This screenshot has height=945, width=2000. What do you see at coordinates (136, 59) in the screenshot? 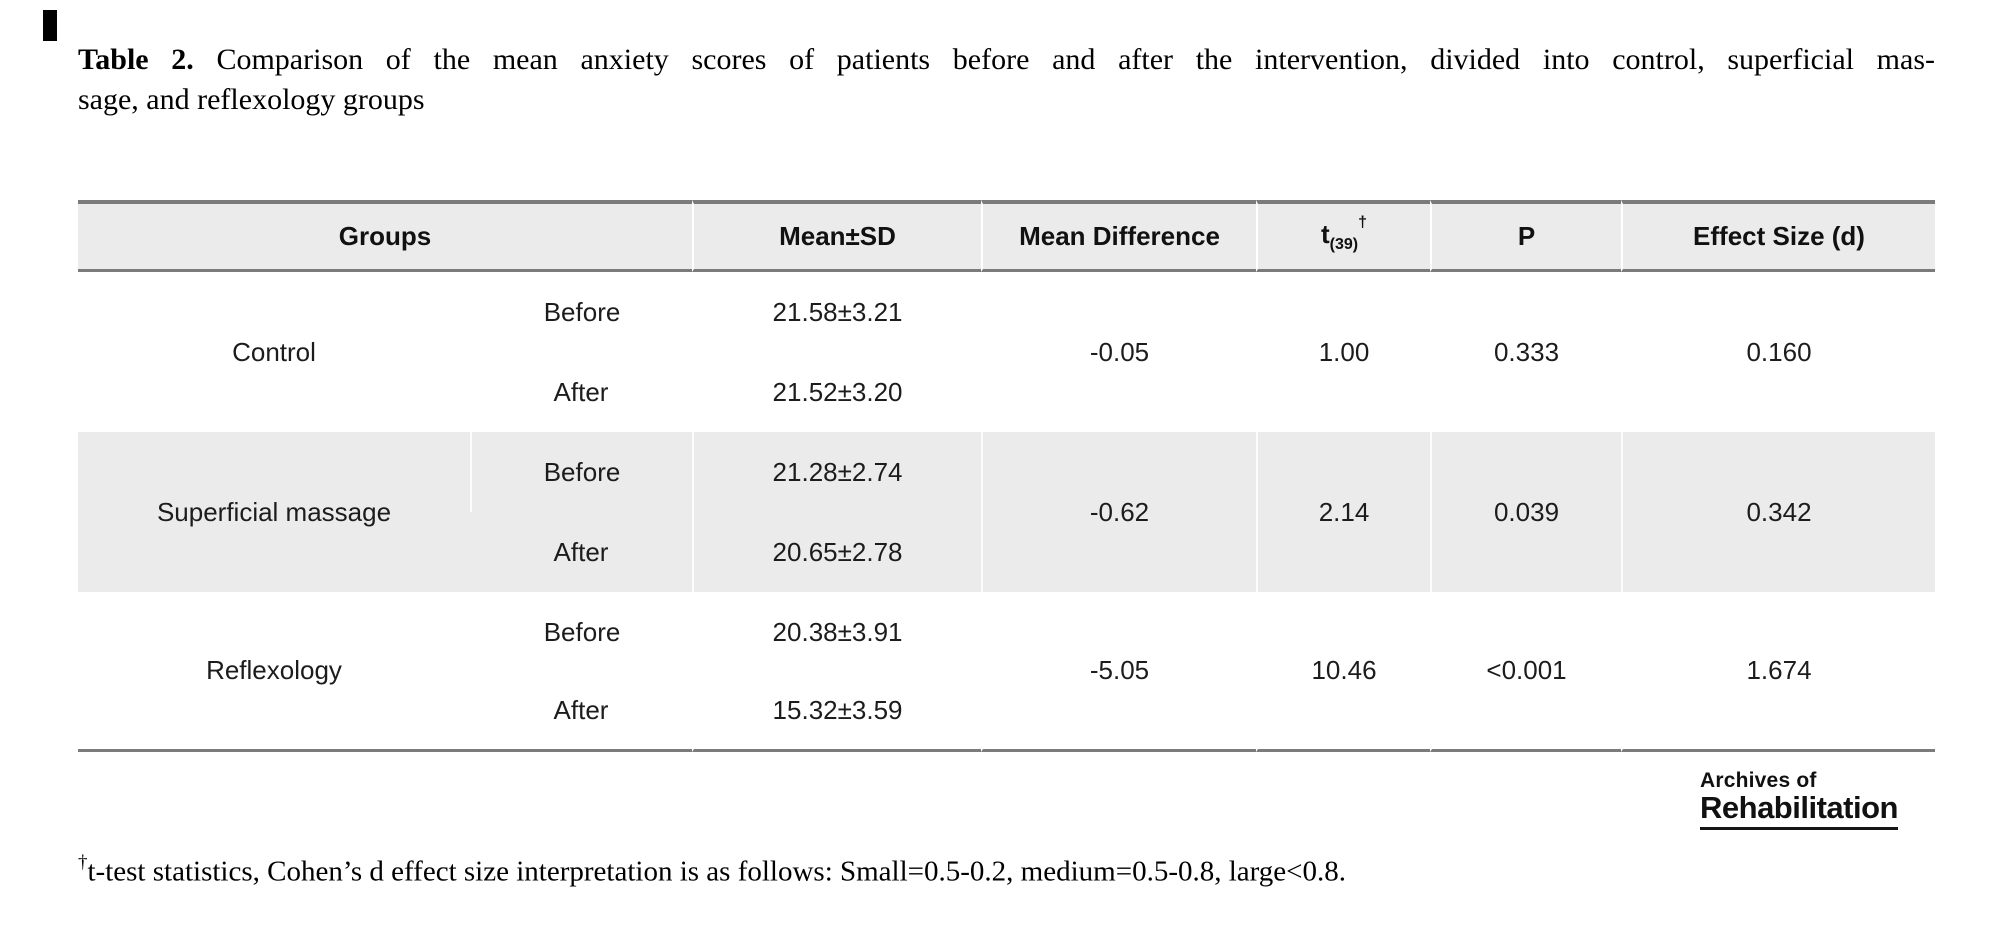
I see `table-caption-label: Table 2.` at bounding box center [136, 59].